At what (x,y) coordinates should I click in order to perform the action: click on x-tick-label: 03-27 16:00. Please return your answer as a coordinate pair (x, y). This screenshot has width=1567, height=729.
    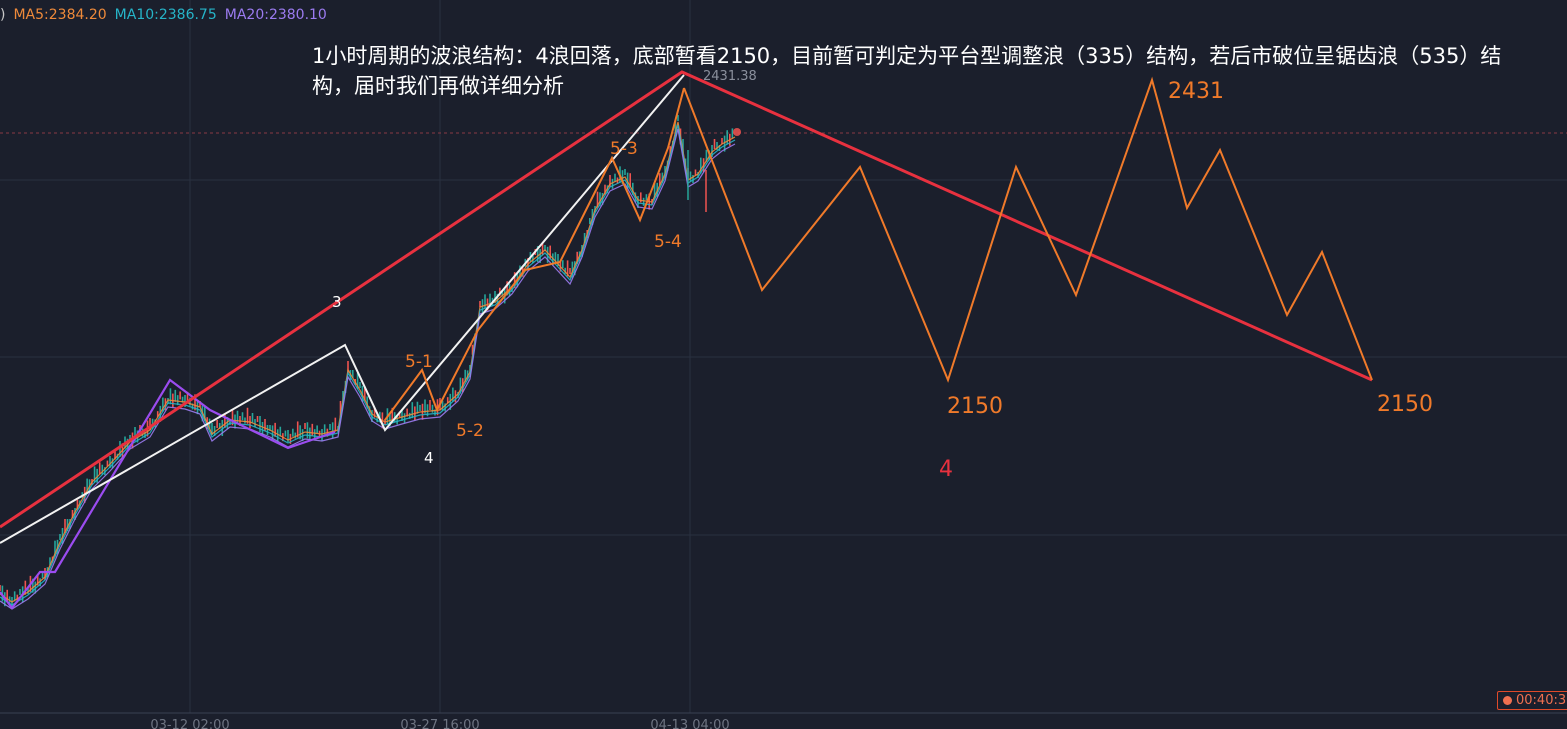
    Looking at the image, I should click on (439, 723).